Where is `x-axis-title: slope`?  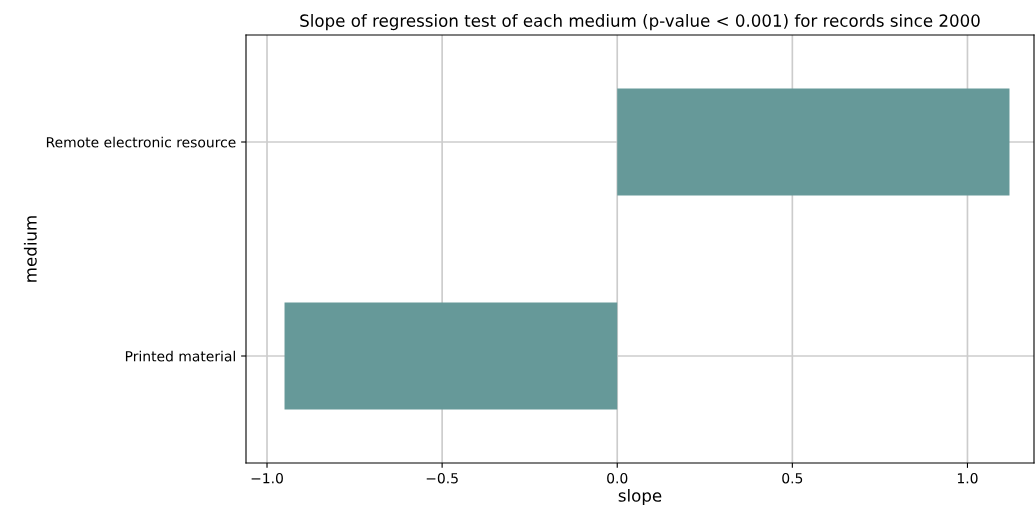
x-axis-title: slope is located at coordinates (640, 497).